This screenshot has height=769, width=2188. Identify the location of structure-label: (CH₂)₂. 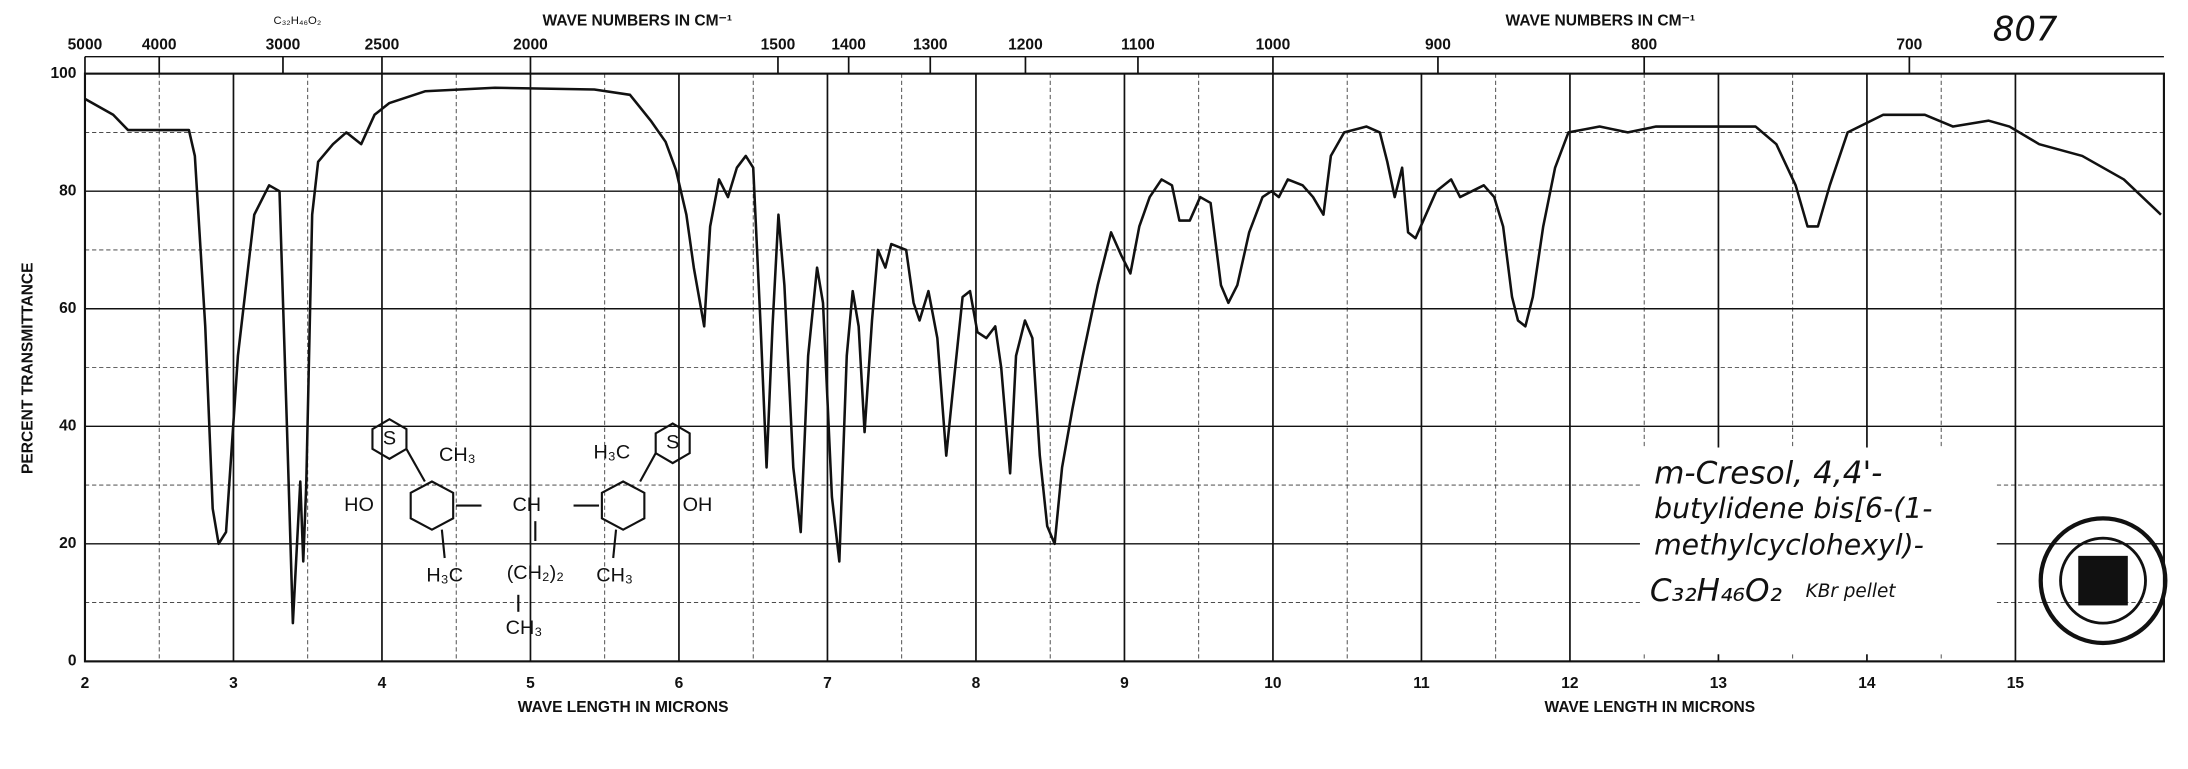
(535, 573).